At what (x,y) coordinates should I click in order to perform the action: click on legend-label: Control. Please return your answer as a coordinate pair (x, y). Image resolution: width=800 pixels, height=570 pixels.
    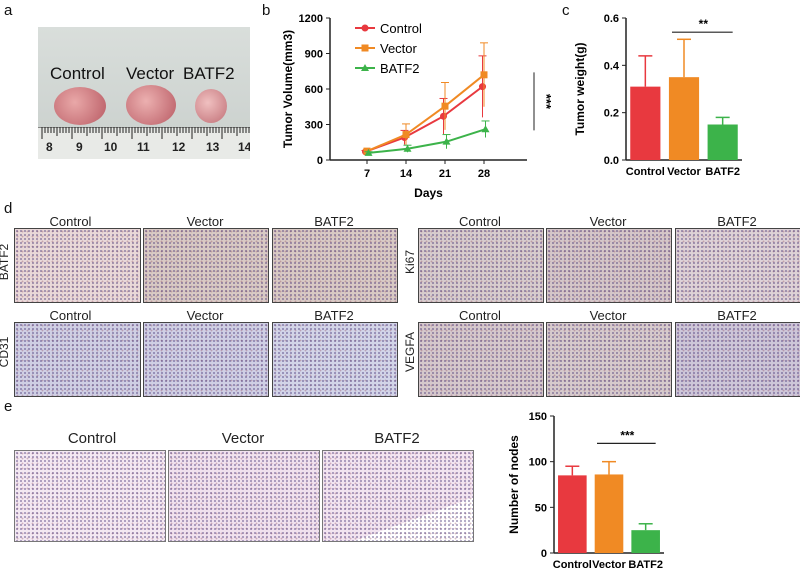
    Looking at the image, I should click on (401, 28).